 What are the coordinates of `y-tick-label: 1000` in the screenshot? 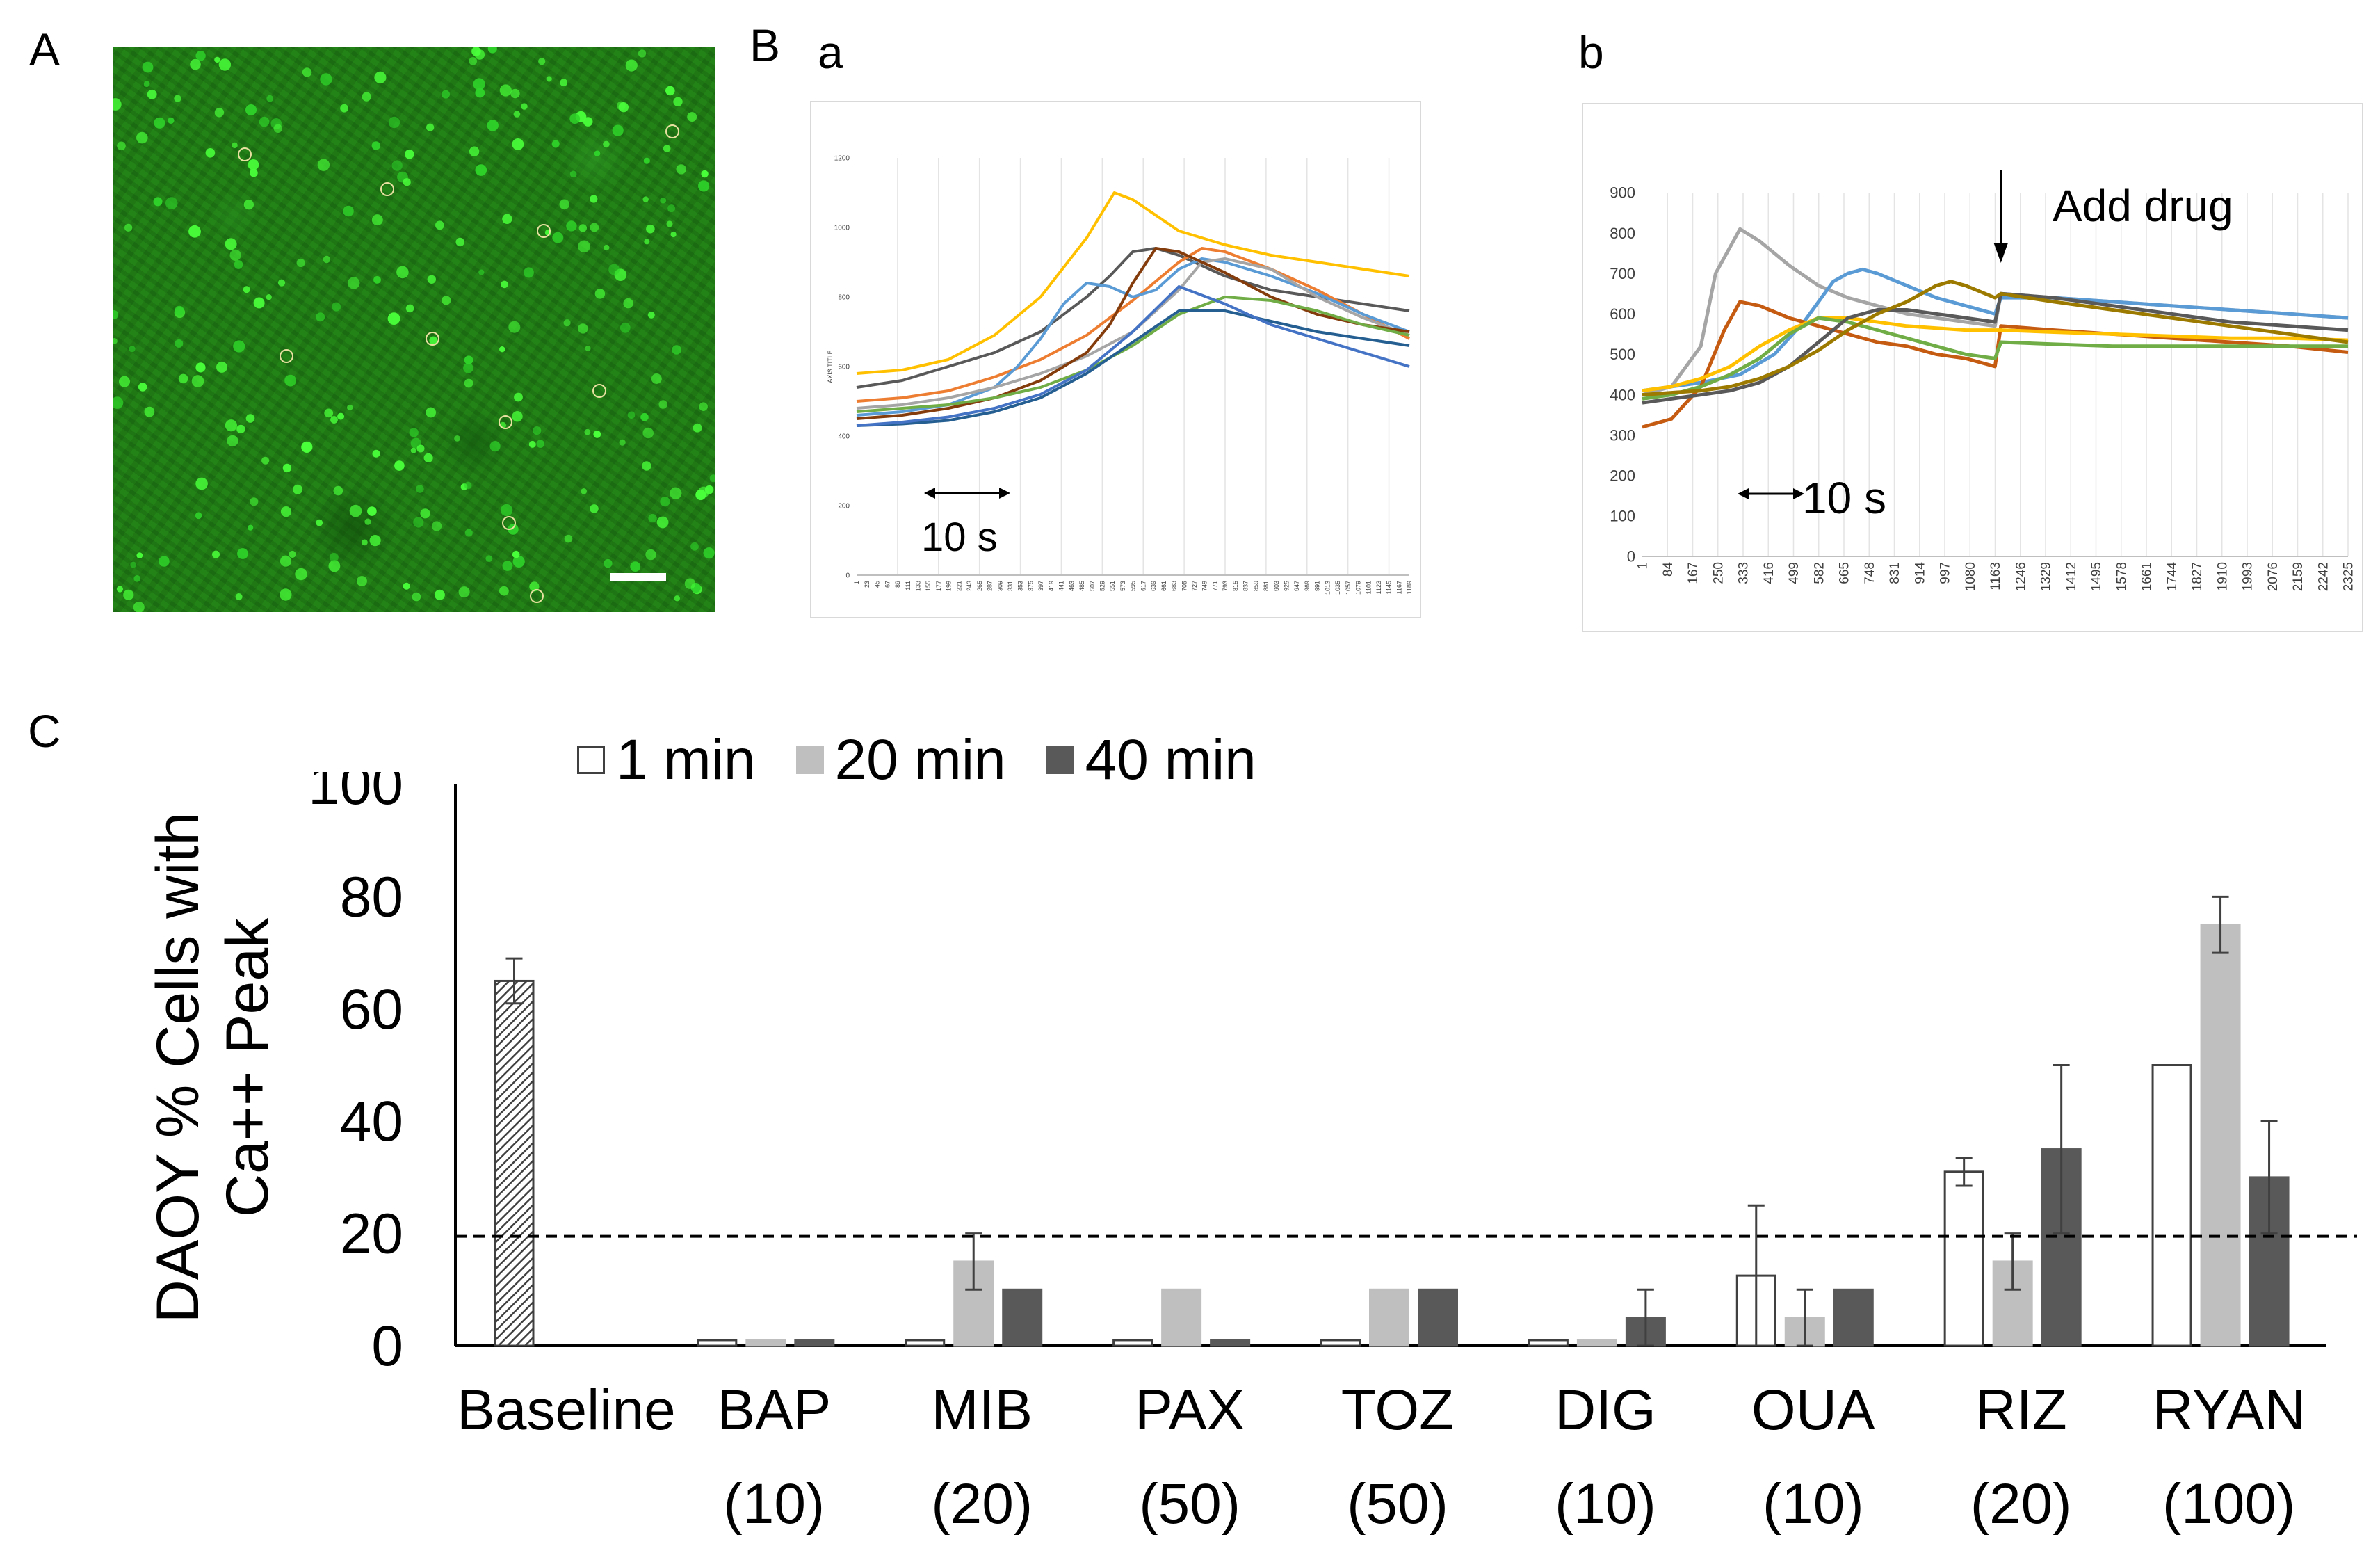 It's located at (842, 228).